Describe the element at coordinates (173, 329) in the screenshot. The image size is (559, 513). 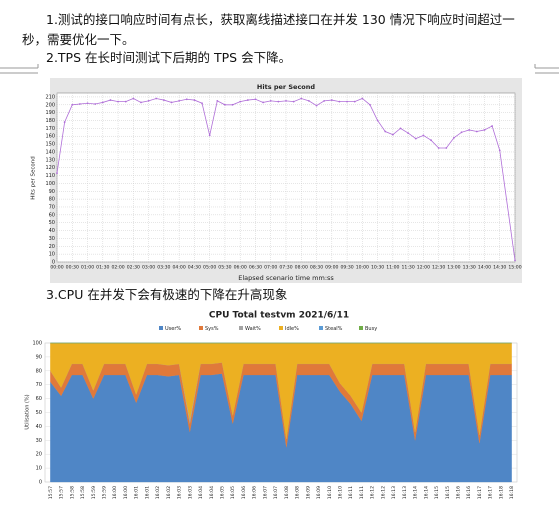
I see `legend-label: User%` at that location.